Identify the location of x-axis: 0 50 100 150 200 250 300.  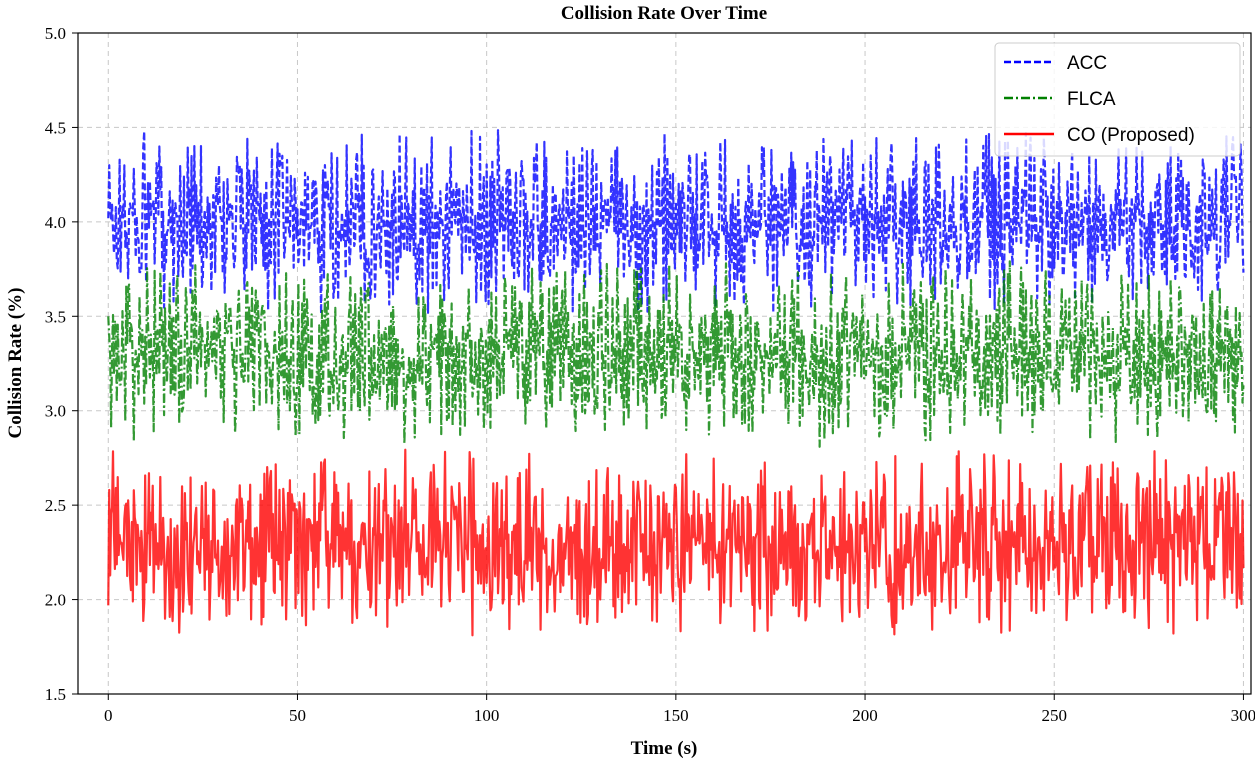
(679, 709).